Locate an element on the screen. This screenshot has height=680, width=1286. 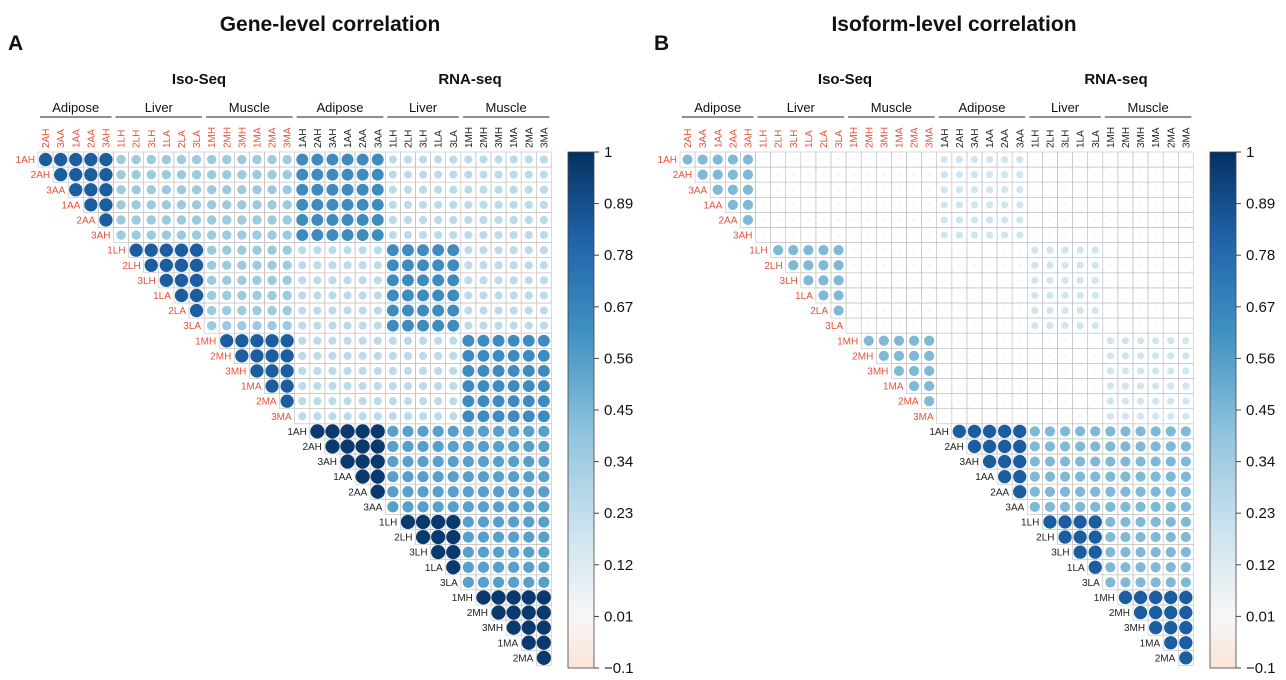
row-label: 1AH is located at coordinates (938, 432).